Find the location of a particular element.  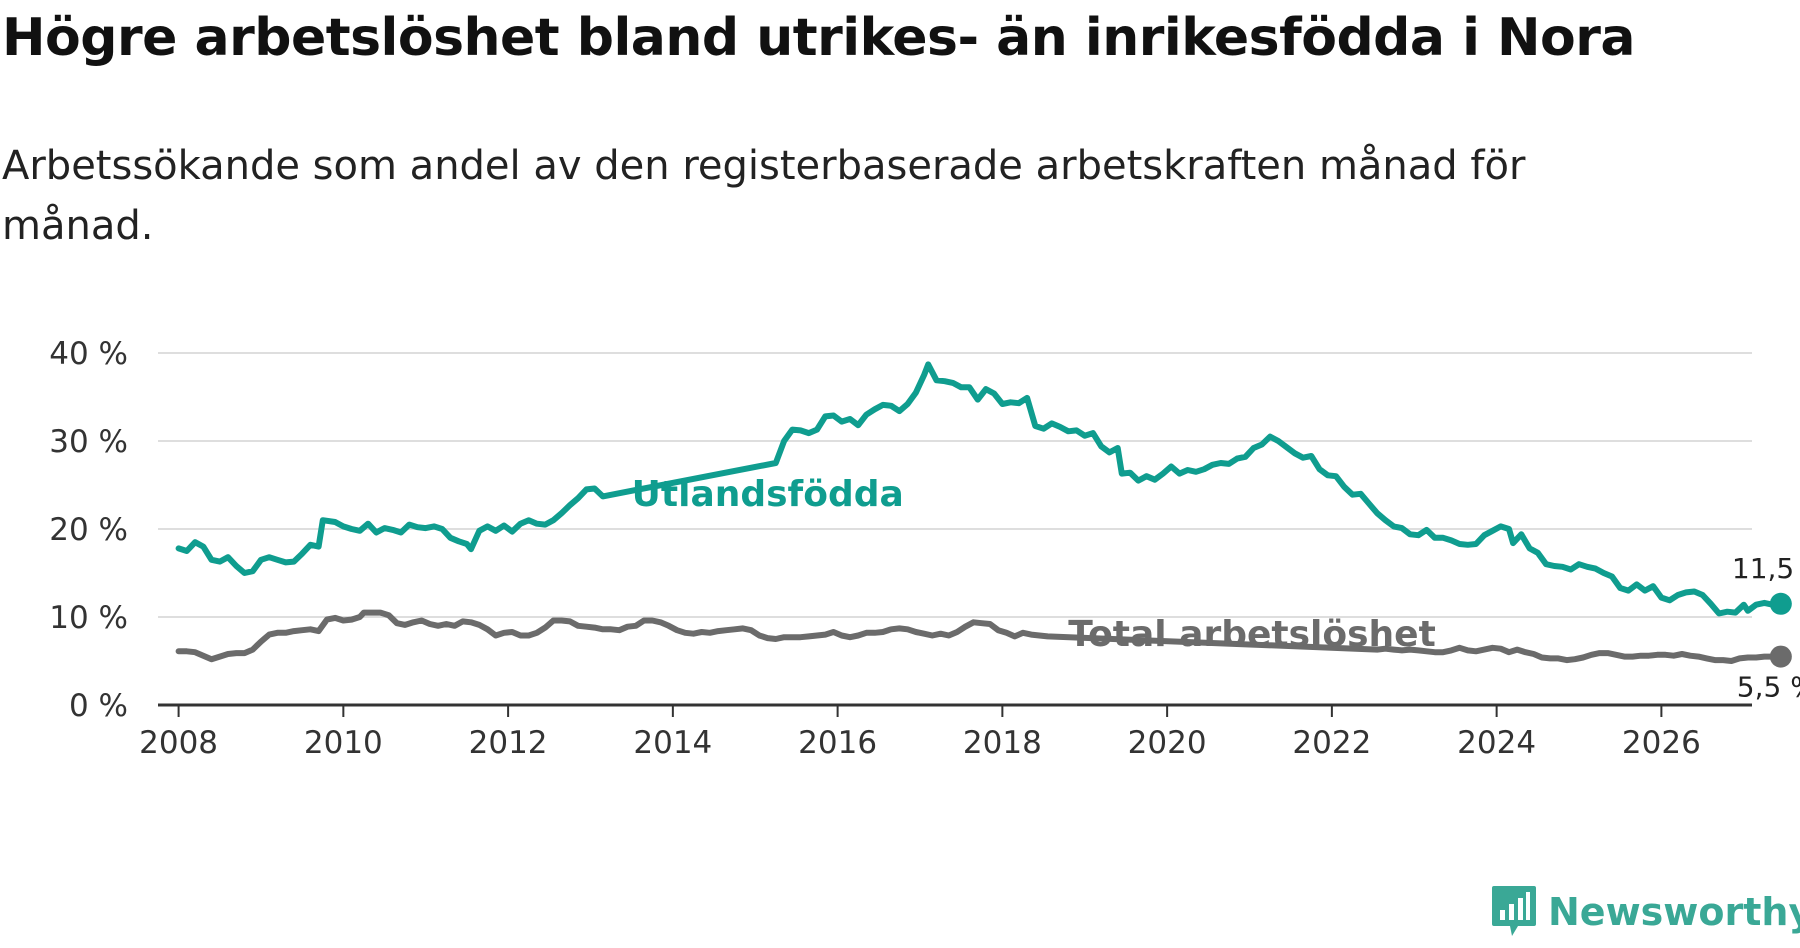

newsworthy-logo: Newsworthy is located at coordinates (1645, 912).